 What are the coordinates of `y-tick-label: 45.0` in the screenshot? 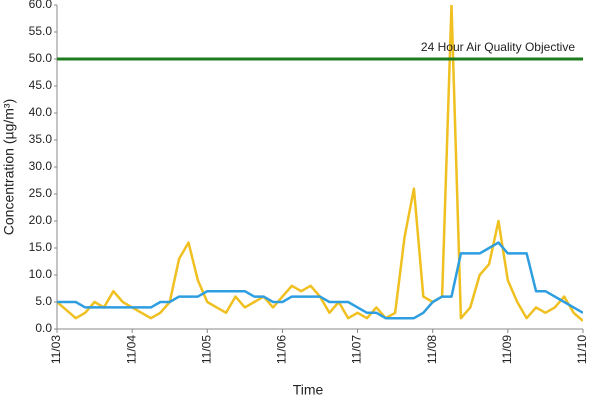 It's located at (41, 85).